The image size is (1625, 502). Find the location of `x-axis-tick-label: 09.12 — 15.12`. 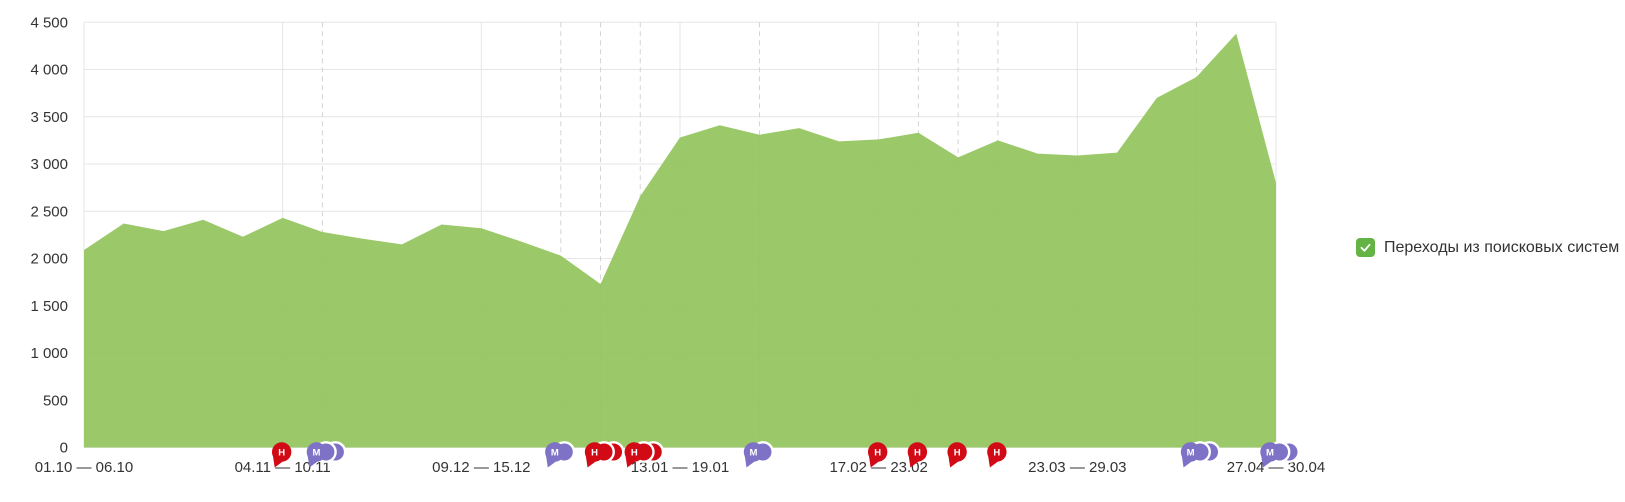

x-axis-tick-label: 09.12 — 15.12 is located at coordinates (481, 467).